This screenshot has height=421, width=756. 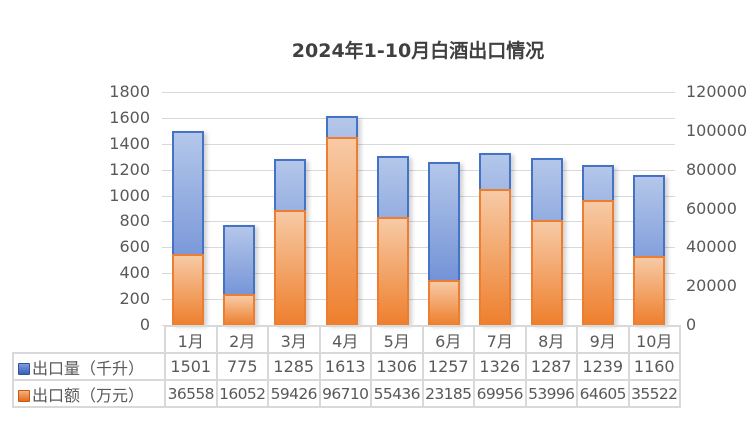 What do you see at coordinates (448, 366) in the screenshot?
I see `table-cell: 1257` at bounding box center [448, 366].